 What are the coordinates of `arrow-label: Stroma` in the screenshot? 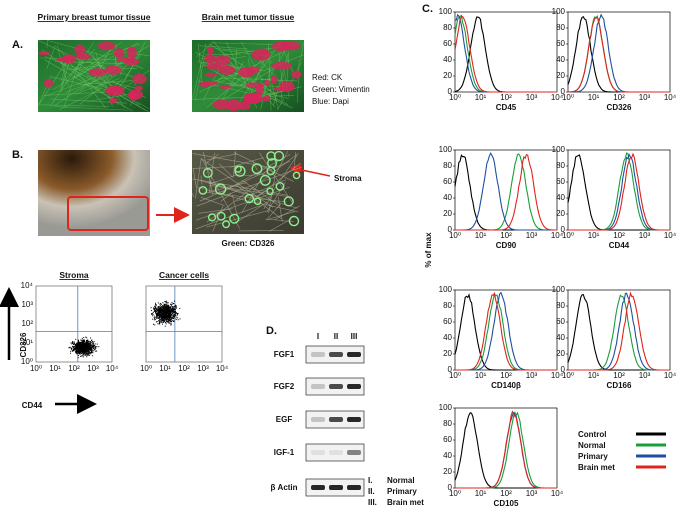 It's located at (348, 178).